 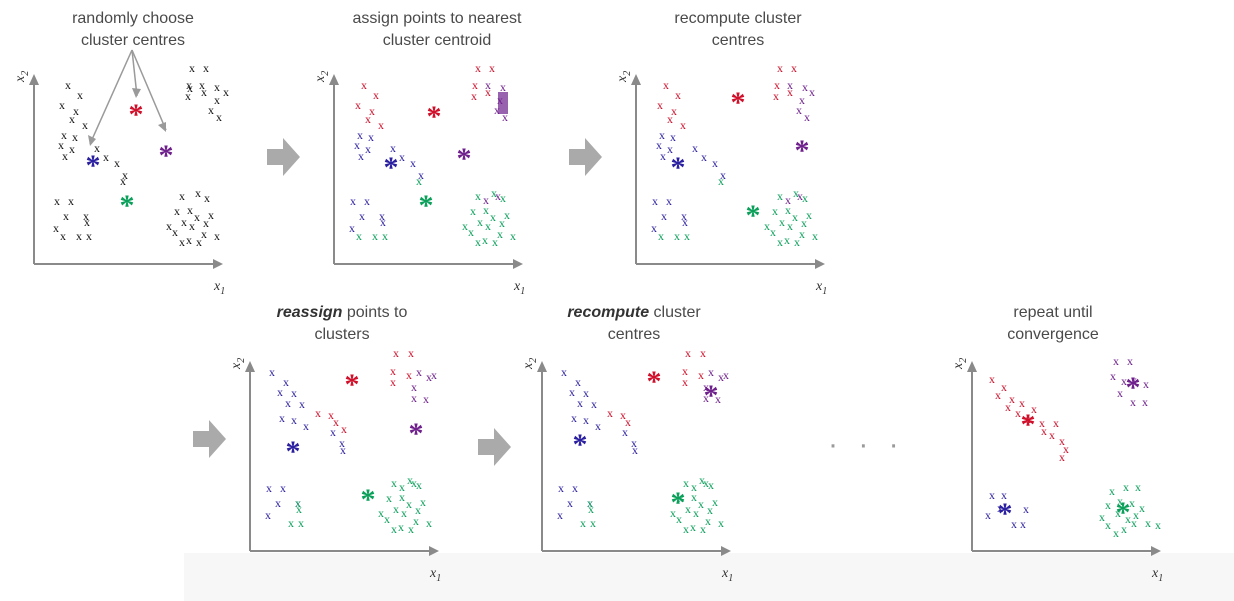 What do you see at coordinates (307, 411) in the screenshot?
I see `cluster-points: xxx xx xx x x xxx` at bounding box center [307, 411].